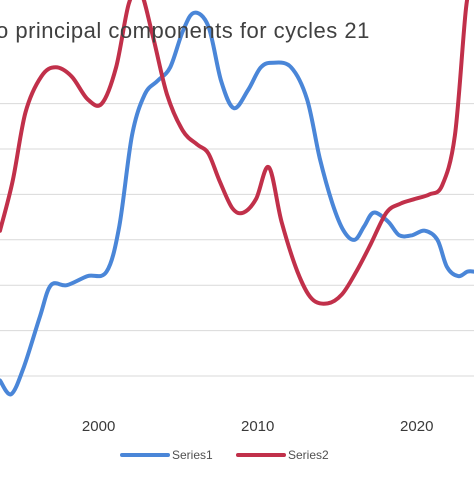  I want to click on x-tick-label-2020: 2020, so click(416, 426).